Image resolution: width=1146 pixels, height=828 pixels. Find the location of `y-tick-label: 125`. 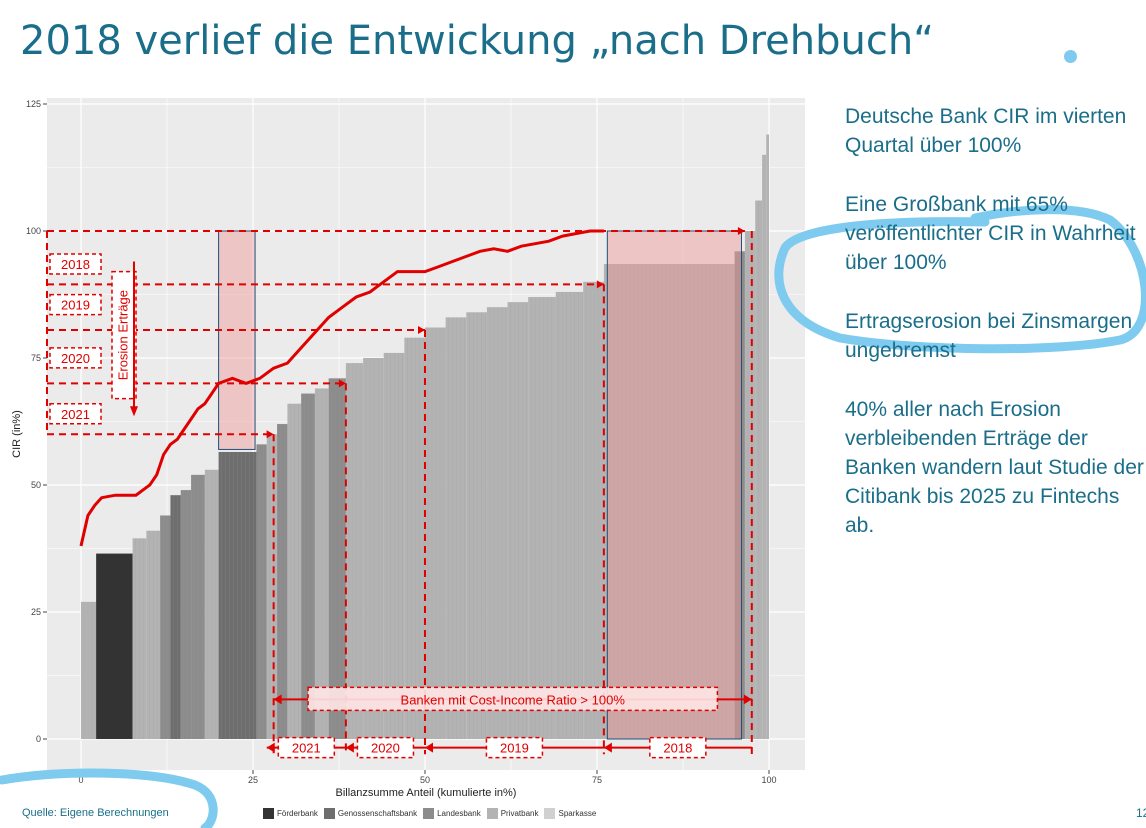

y-tick-label: 125 is located at coordinates (33, 104).